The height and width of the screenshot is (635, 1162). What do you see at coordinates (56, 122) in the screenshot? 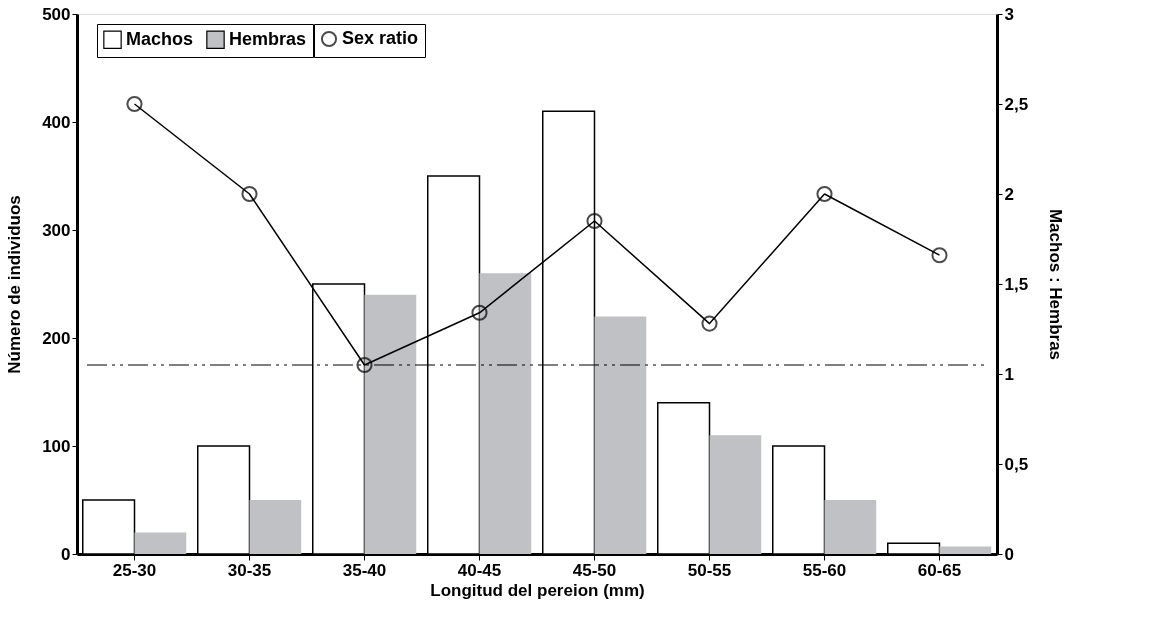
I see `y-tick-label: 400` at bounding box center [56, 122].